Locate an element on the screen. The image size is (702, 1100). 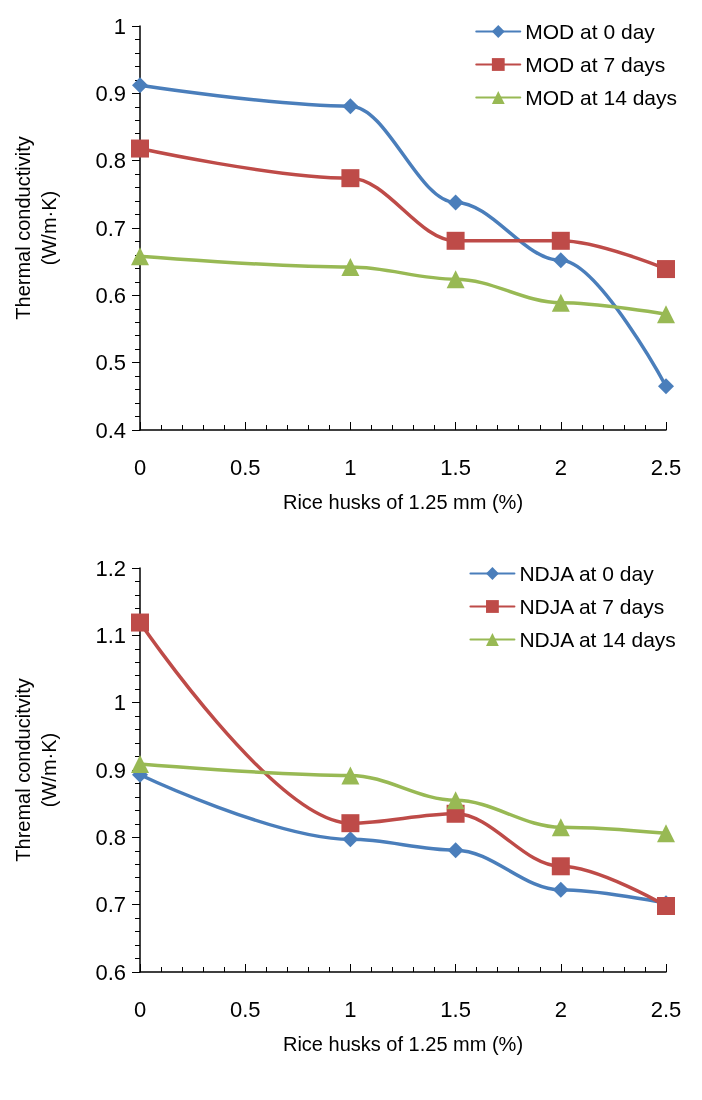
legend-label: NDJA at 0 day is located at coordinates (587, 573).